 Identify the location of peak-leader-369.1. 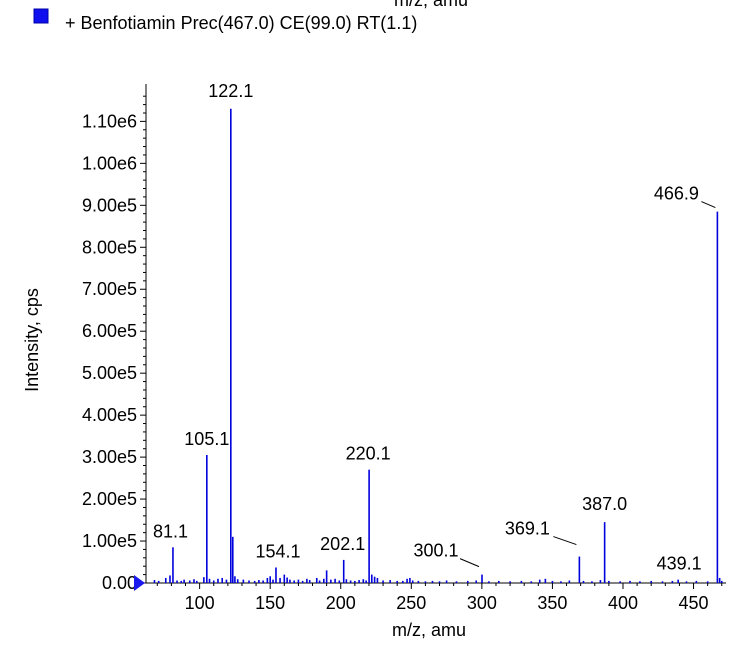
(565, 541).